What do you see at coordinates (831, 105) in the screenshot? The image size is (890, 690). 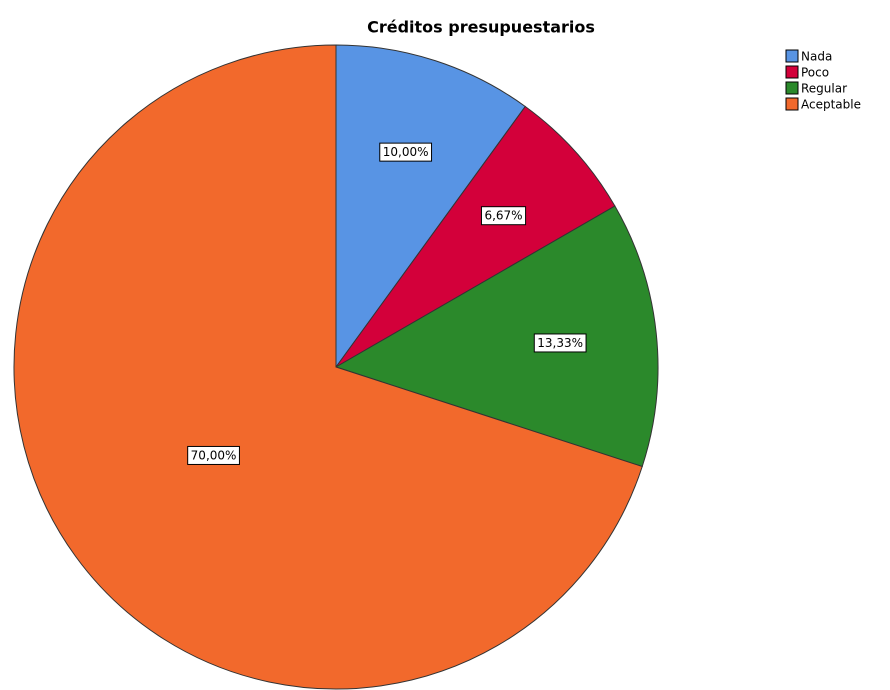 I see `legend-label: Aceptable` at bounding box center [831, 105].